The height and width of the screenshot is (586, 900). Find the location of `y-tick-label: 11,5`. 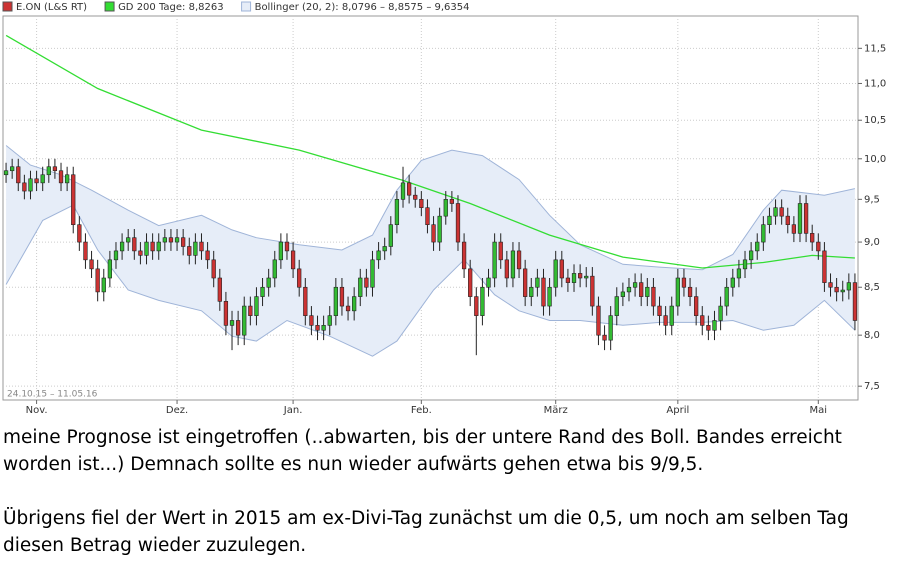

y-tick-label: 11,5 is located at coordinates (875, 48).